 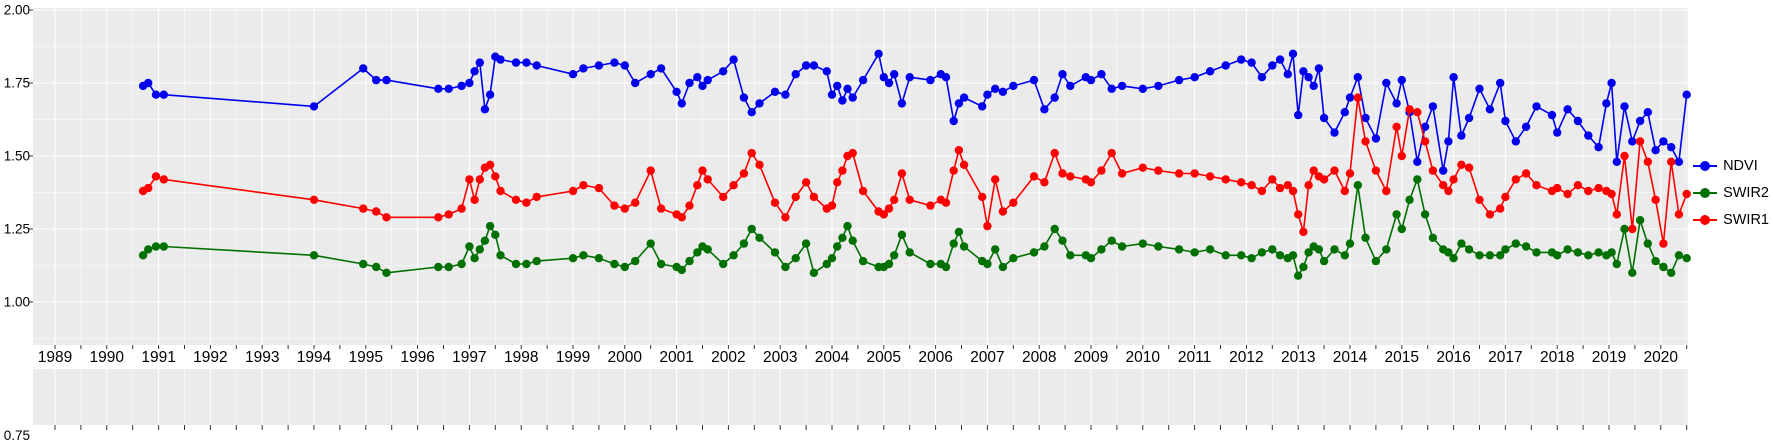 What do you see at coordinates (1746, 220) in the screenshot?
I see `legend-label-swir1: SWIR1` at bounding box center [1746, 220].